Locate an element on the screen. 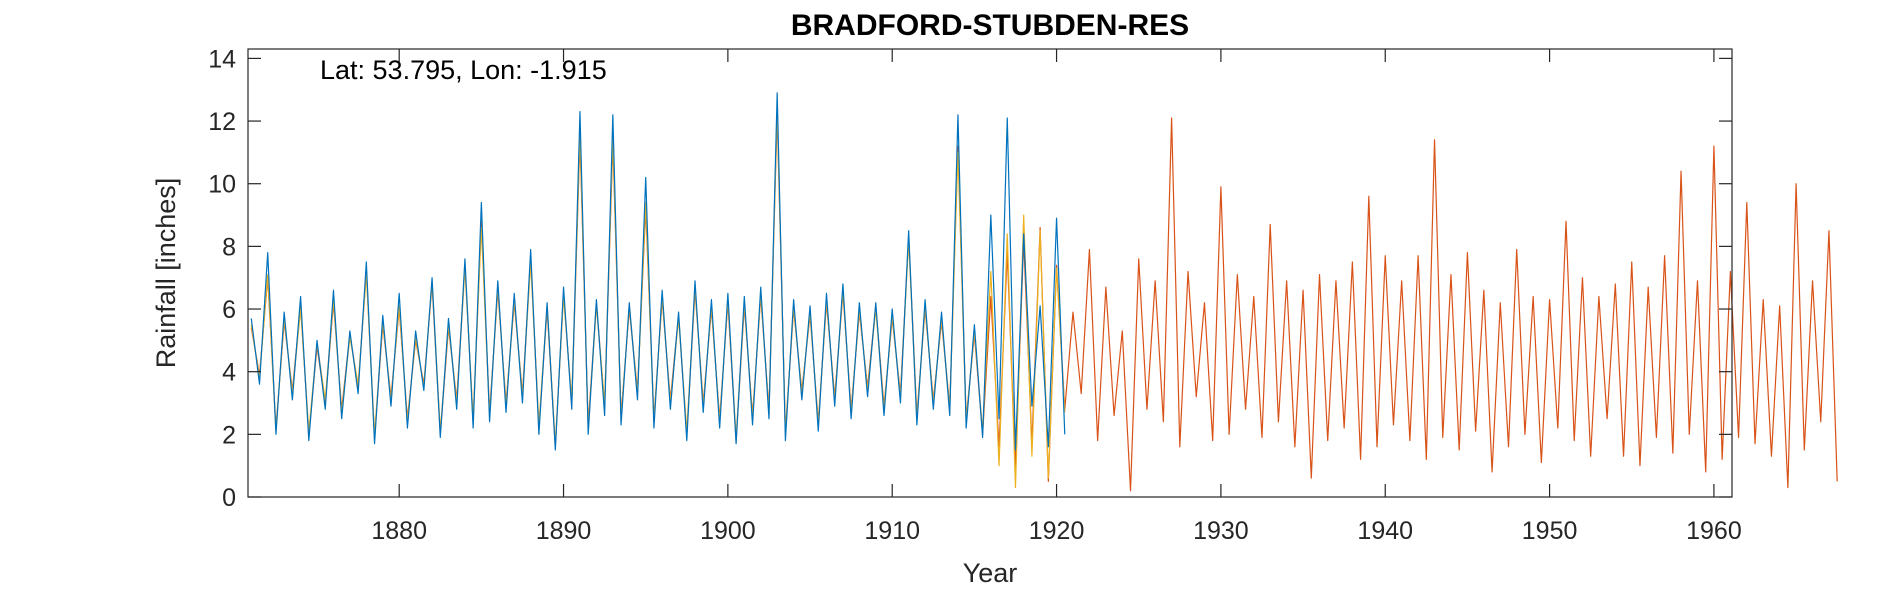  y-tick-label: 8 is located at coordinates (229, 247).